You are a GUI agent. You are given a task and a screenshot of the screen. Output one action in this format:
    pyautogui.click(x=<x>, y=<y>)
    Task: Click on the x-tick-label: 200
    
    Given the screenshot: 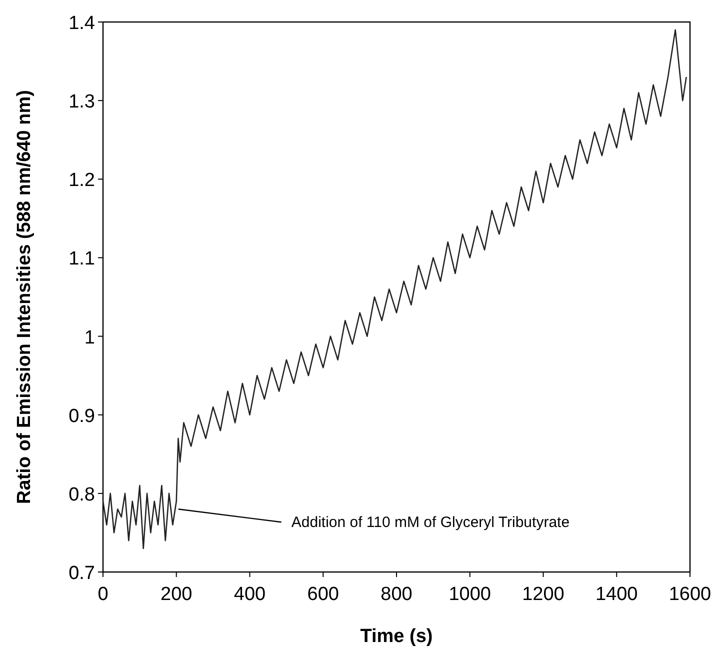 What is the action you would take?
    pyautogui.click(x=176, y=594)
    